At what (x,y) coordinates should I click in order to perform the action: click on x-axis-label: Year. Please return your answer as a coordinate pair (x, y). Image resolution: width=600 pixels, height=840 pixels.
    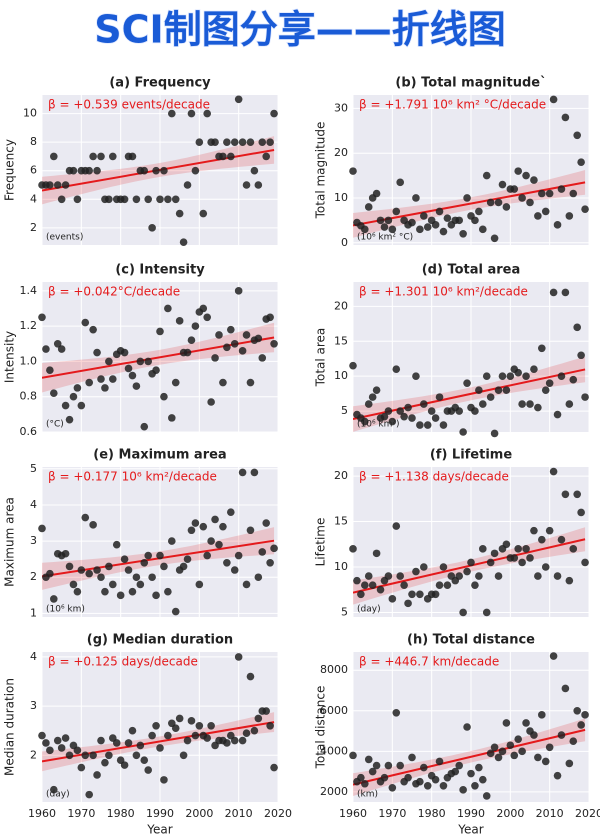
    Looking at the image, I should click on (159, 830).